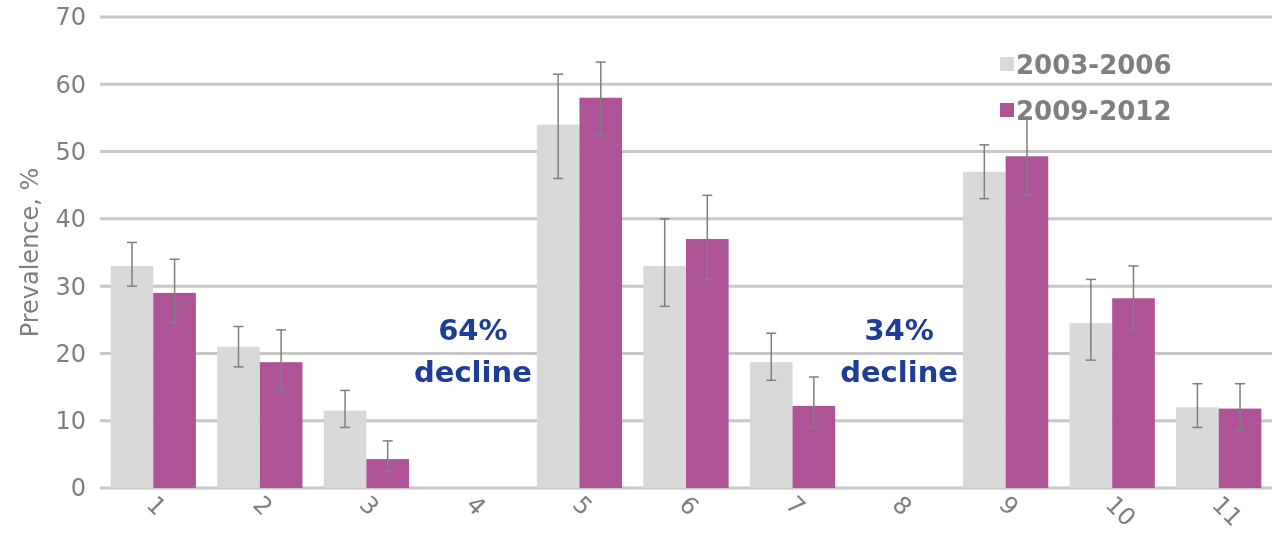 Image resolution: width=1274 pixels, height=548 pixels. I want to click on y-tick-label: 70, so click(70, 17).